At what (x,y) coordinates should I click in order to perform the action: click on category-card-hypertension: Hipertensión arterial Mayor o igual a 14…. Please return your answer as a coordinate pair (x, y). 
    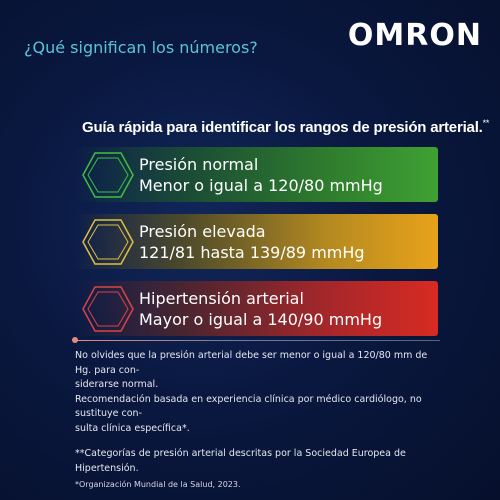
    Looking at the image, I should click on (256, 308).